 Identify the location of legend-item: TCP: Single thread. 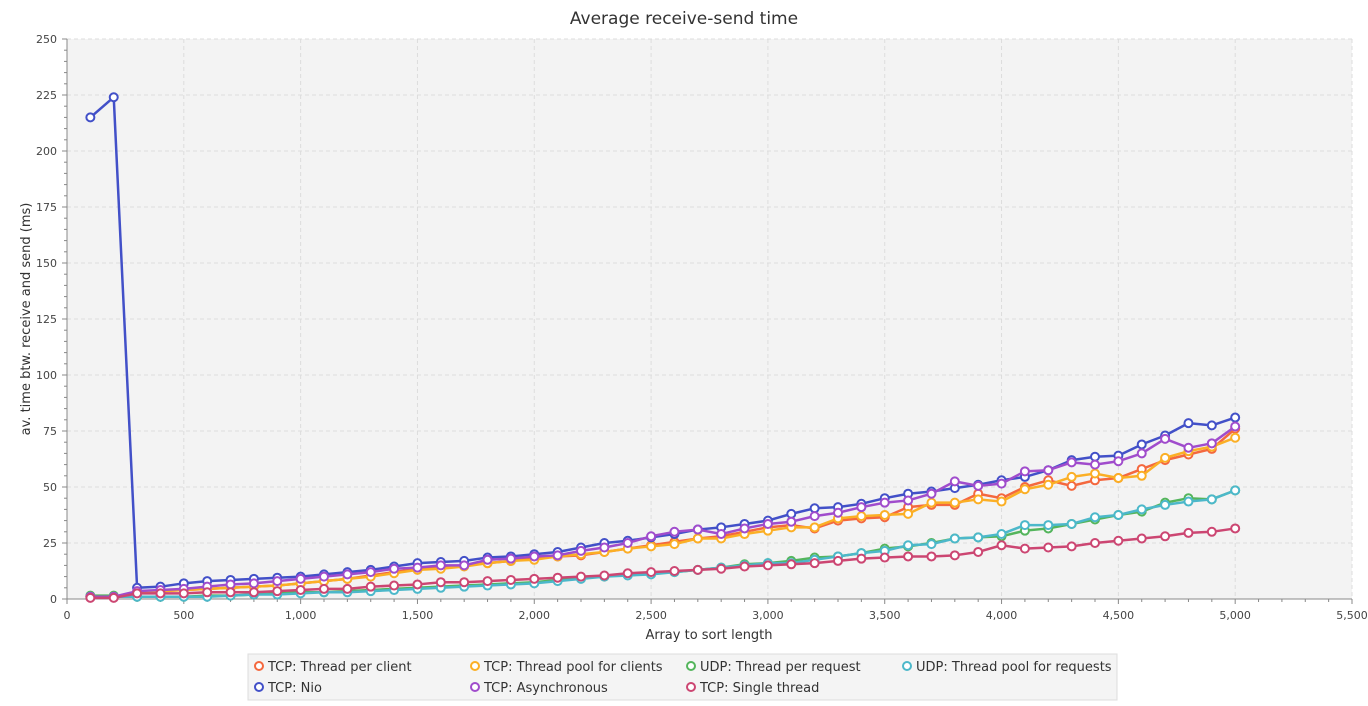
(759, 688).